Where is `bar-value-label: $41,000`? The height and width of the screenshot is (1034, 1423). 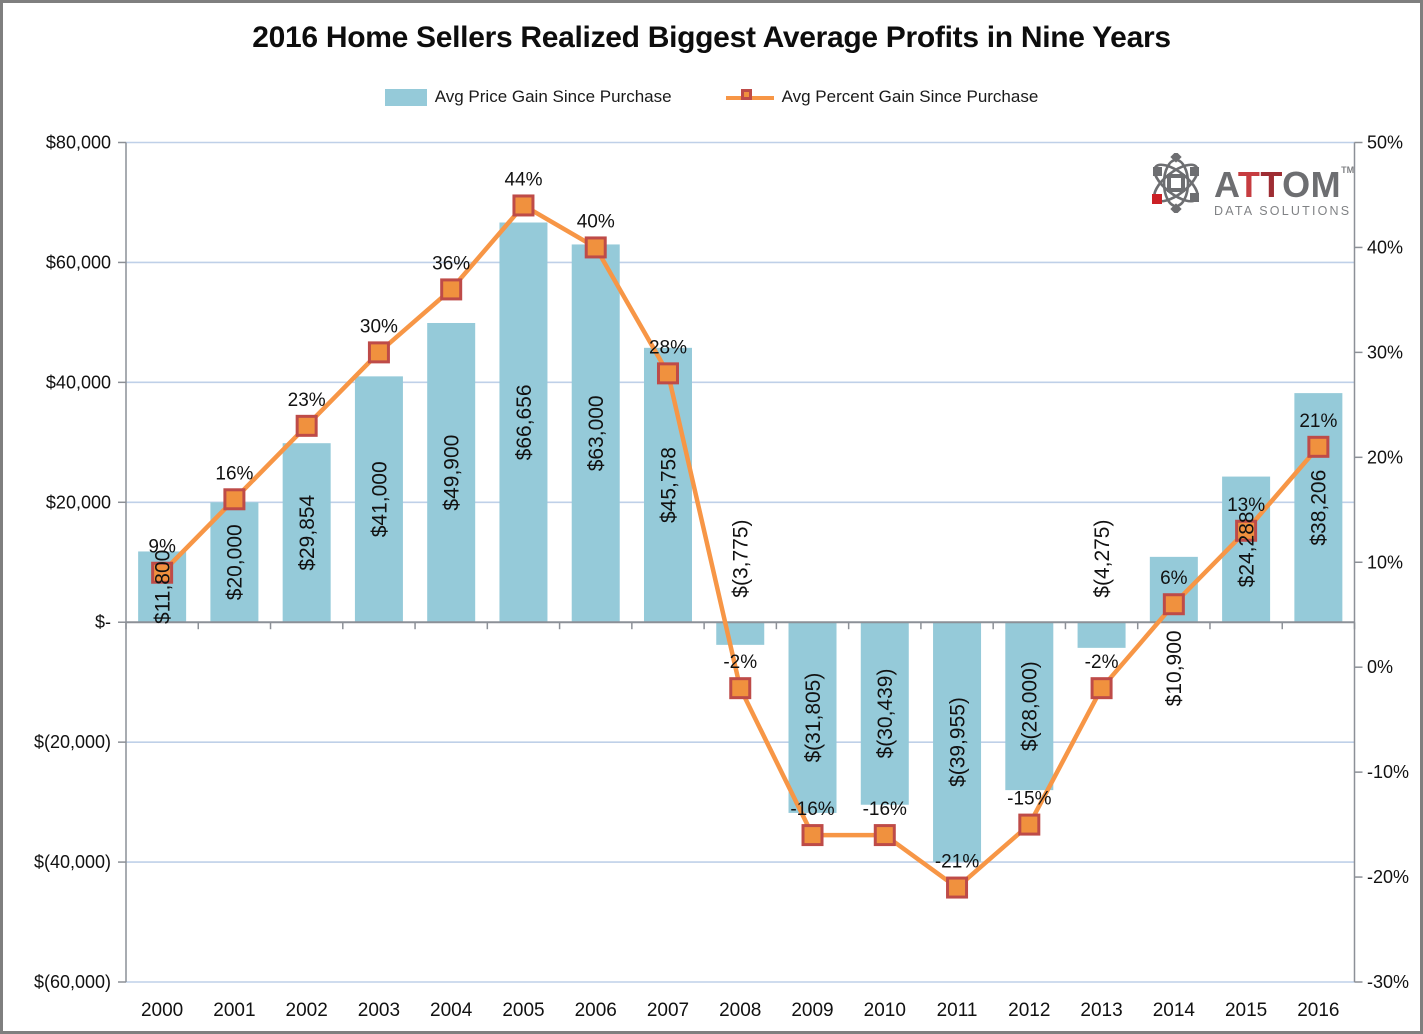 bar-value-label: $41,000 is located at coordinates (379, 499).